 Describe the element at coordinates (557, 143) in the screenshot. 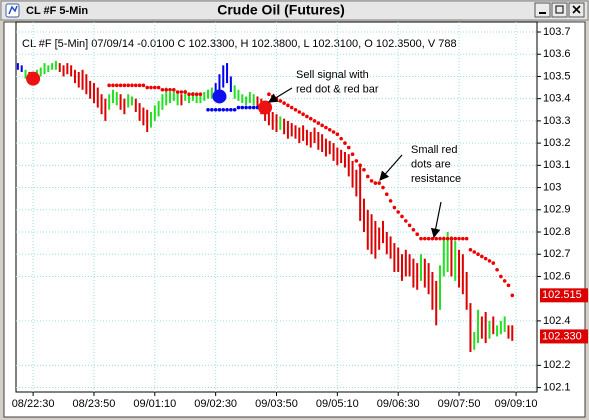

I see `y-tick-label: 103.2` at that location.